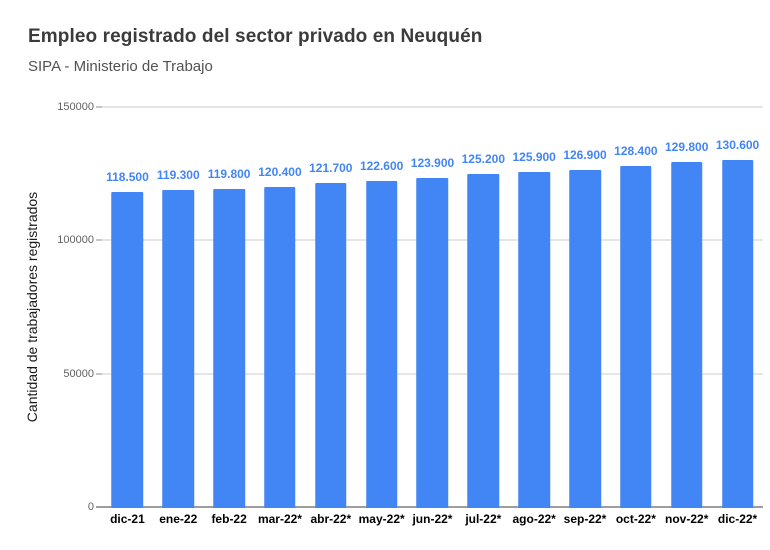 The image size is (770, 550). Describe the element at coordinates (432, 162) in the screenshot. I see `bar-value-label: 123.900` at that location.